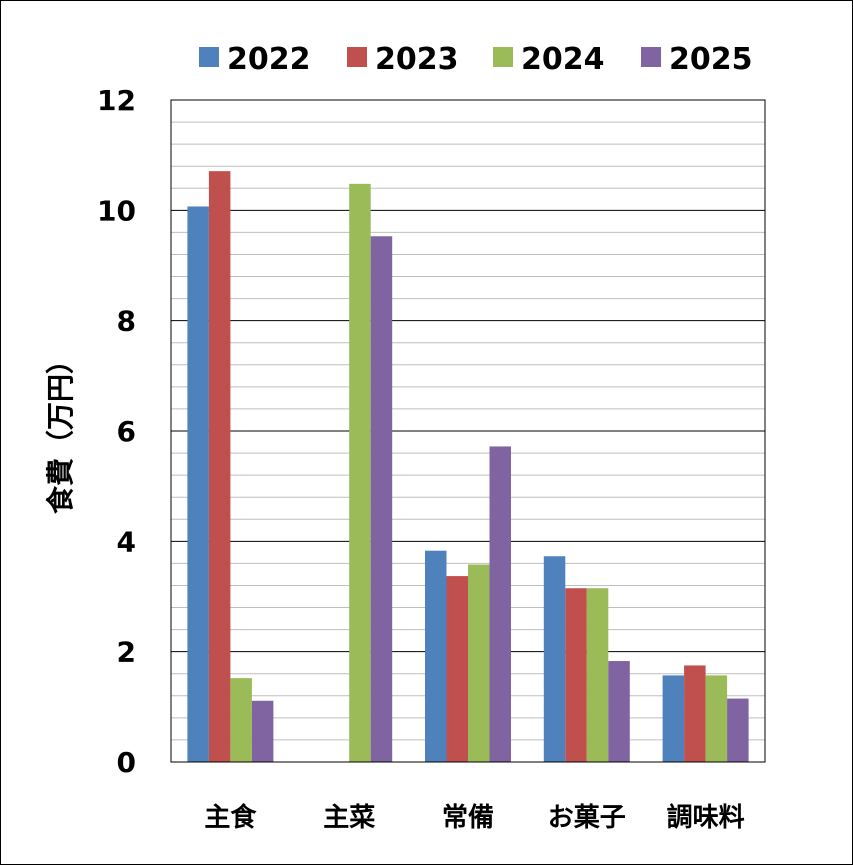 Image resolution: width=853 pixels, height=865 pixels. Describe the element at coordinates (126, 321) in the screenshot. I see `y-tick-label: 8` at that location.